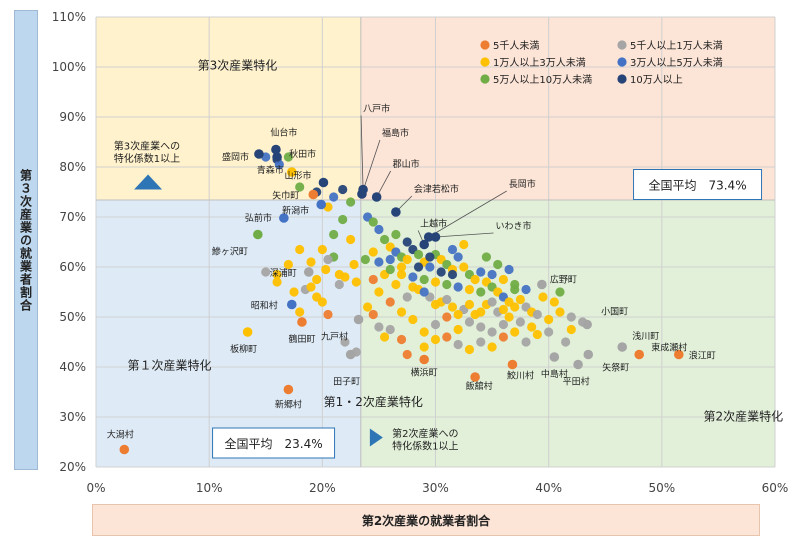 This screenshot has height=548, width=800. Describe the element at coordinates (548, 488) in the screenshot. I see `x-tick-label: 40%` at that location.